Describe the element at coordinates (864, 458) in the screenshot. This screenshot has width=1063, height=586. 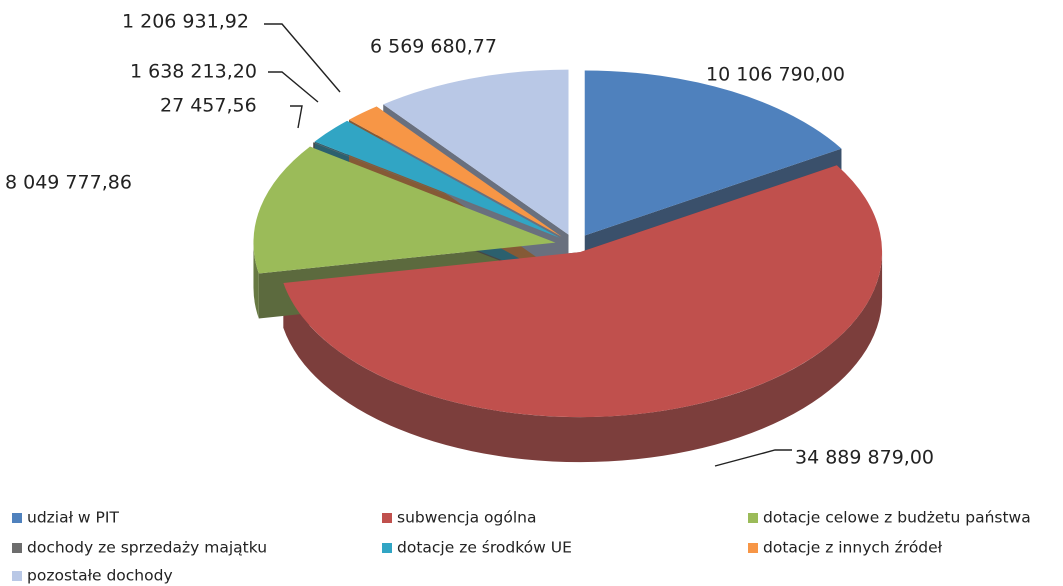
I see `data-label: 34 889 879,00` at that location.